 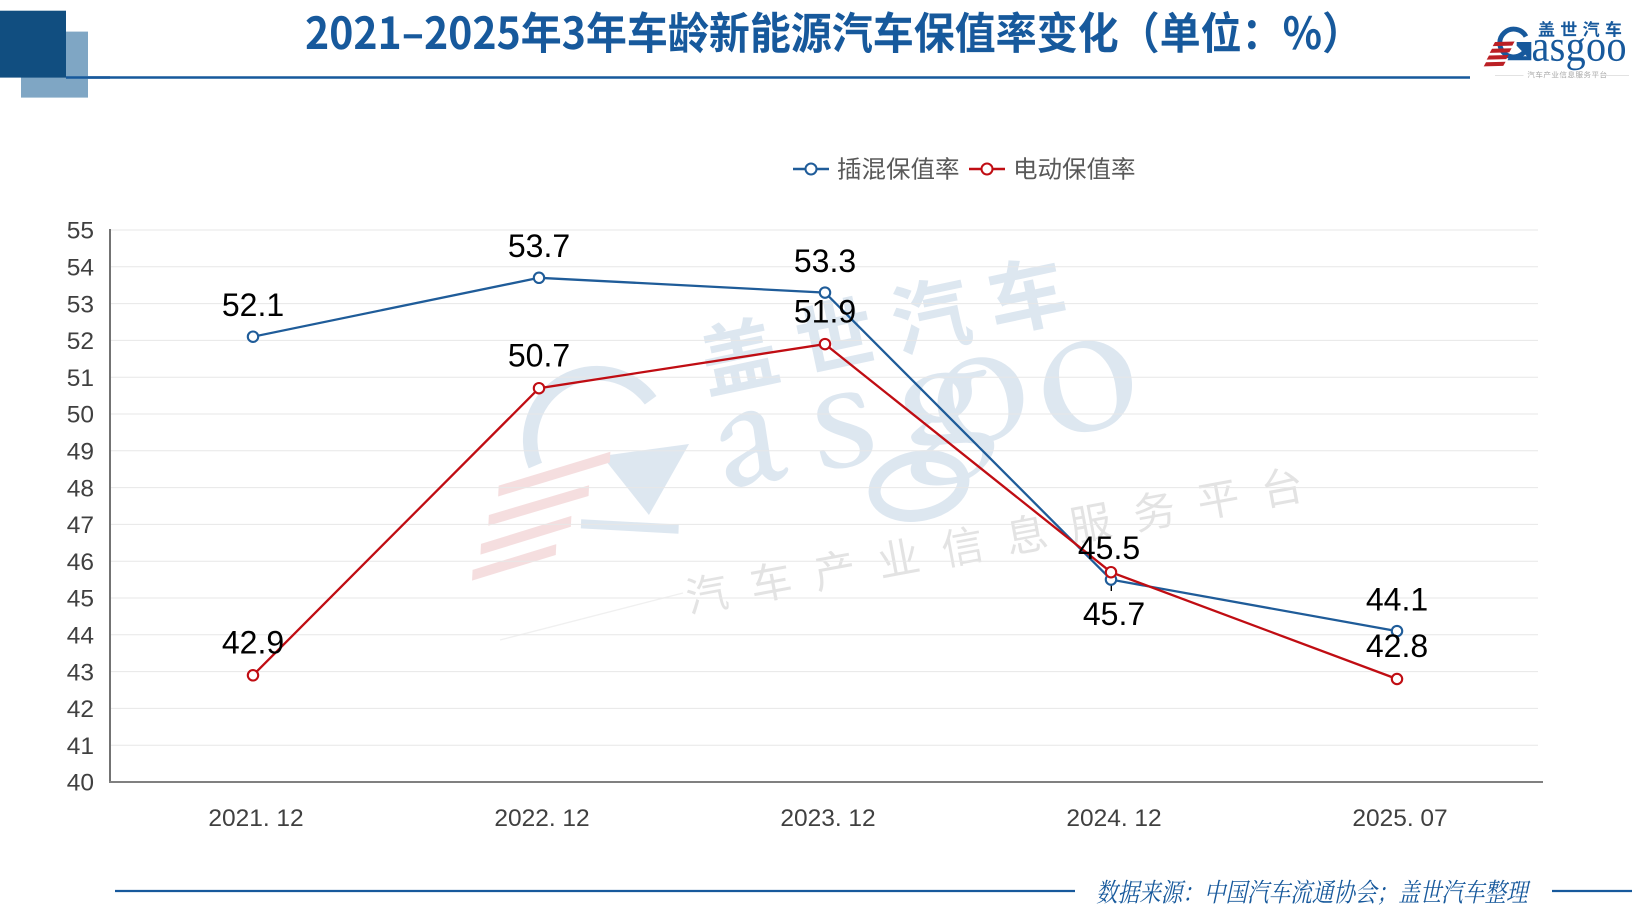 What do you see at coordinates (80, 783) in the screenshot?
I see `svg-text: 40` at bounding box center [80, 783].